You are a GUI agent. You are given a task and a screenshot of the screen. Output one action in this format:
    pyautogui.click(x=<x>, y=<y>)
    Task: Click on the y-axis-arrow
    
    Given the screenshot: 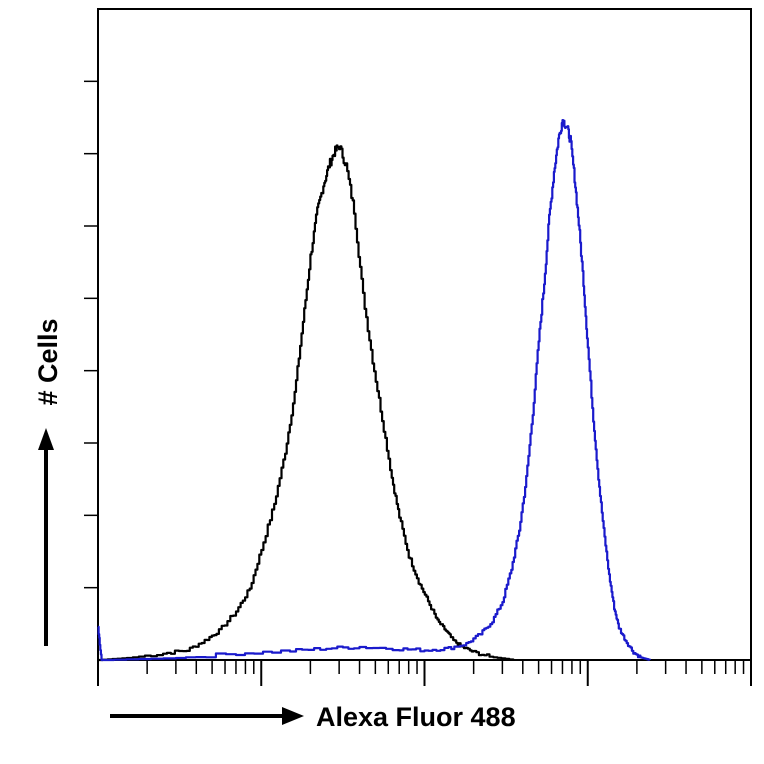 What is the action you would take?
    pyautogui.click(x=46, y=537)
    